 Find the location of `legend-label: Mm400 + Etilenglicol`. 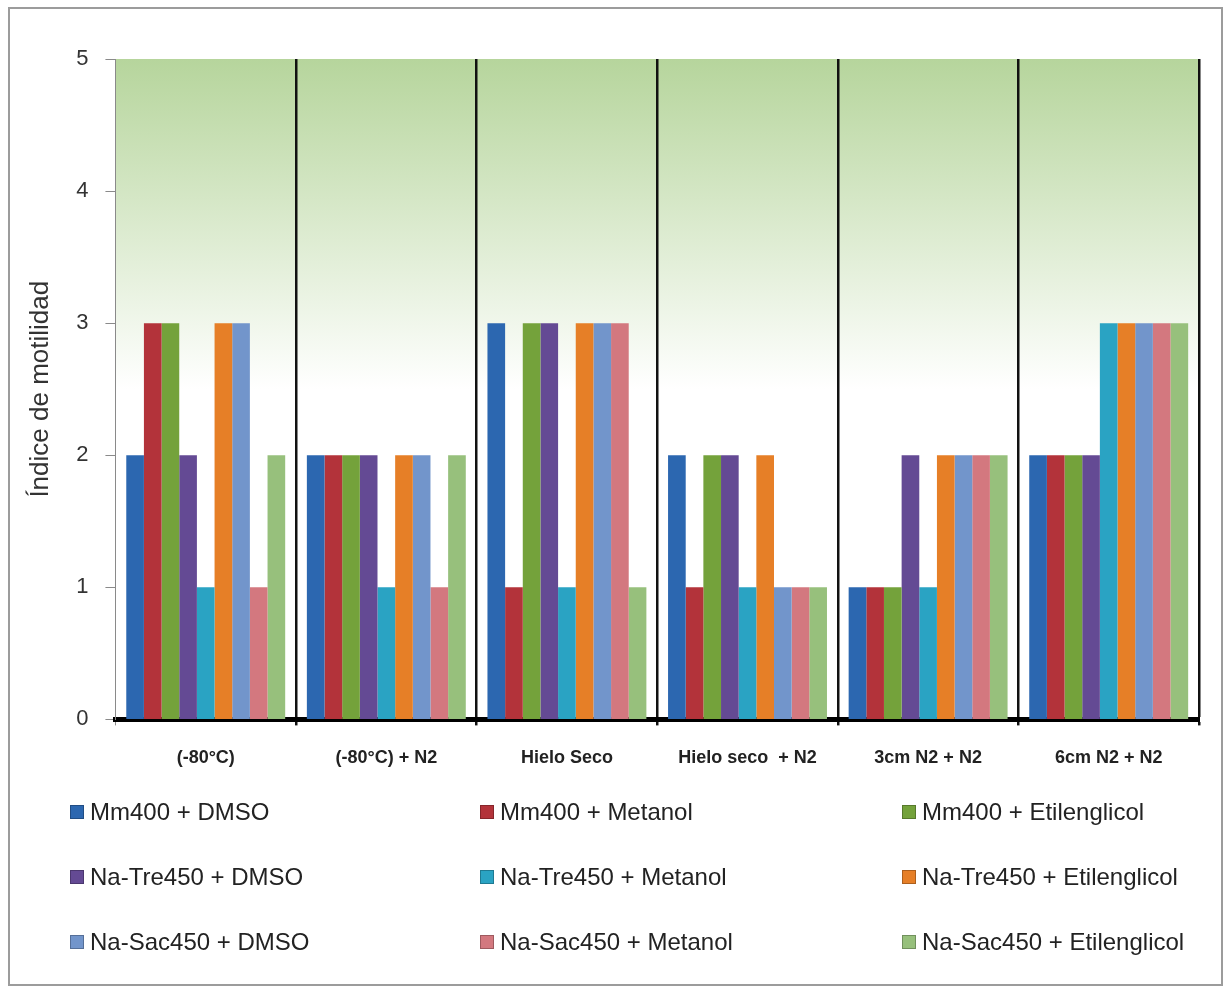

legend-label: Mm400 + Etilenglicol is located at coordinates (1033, 811).